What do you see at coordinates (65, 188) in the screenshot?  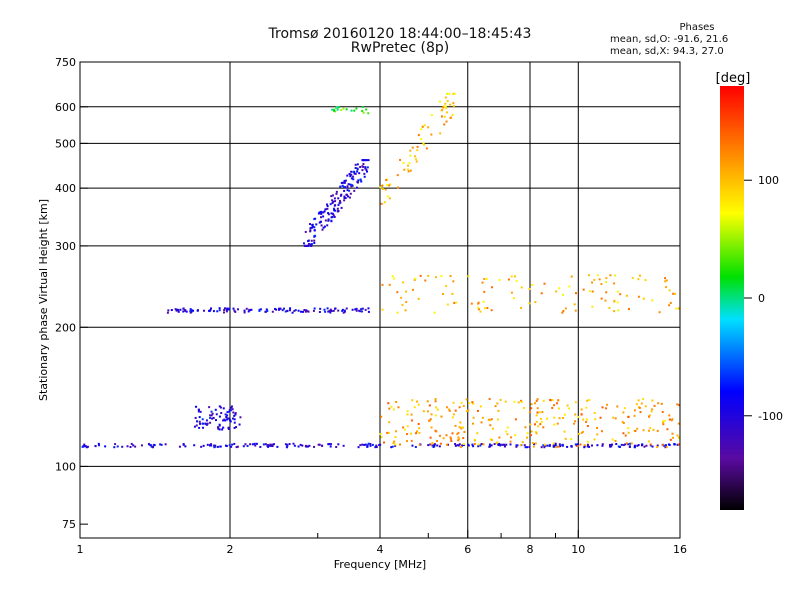 I see `y-tick-label: 400` at bounding box center [65, 188].